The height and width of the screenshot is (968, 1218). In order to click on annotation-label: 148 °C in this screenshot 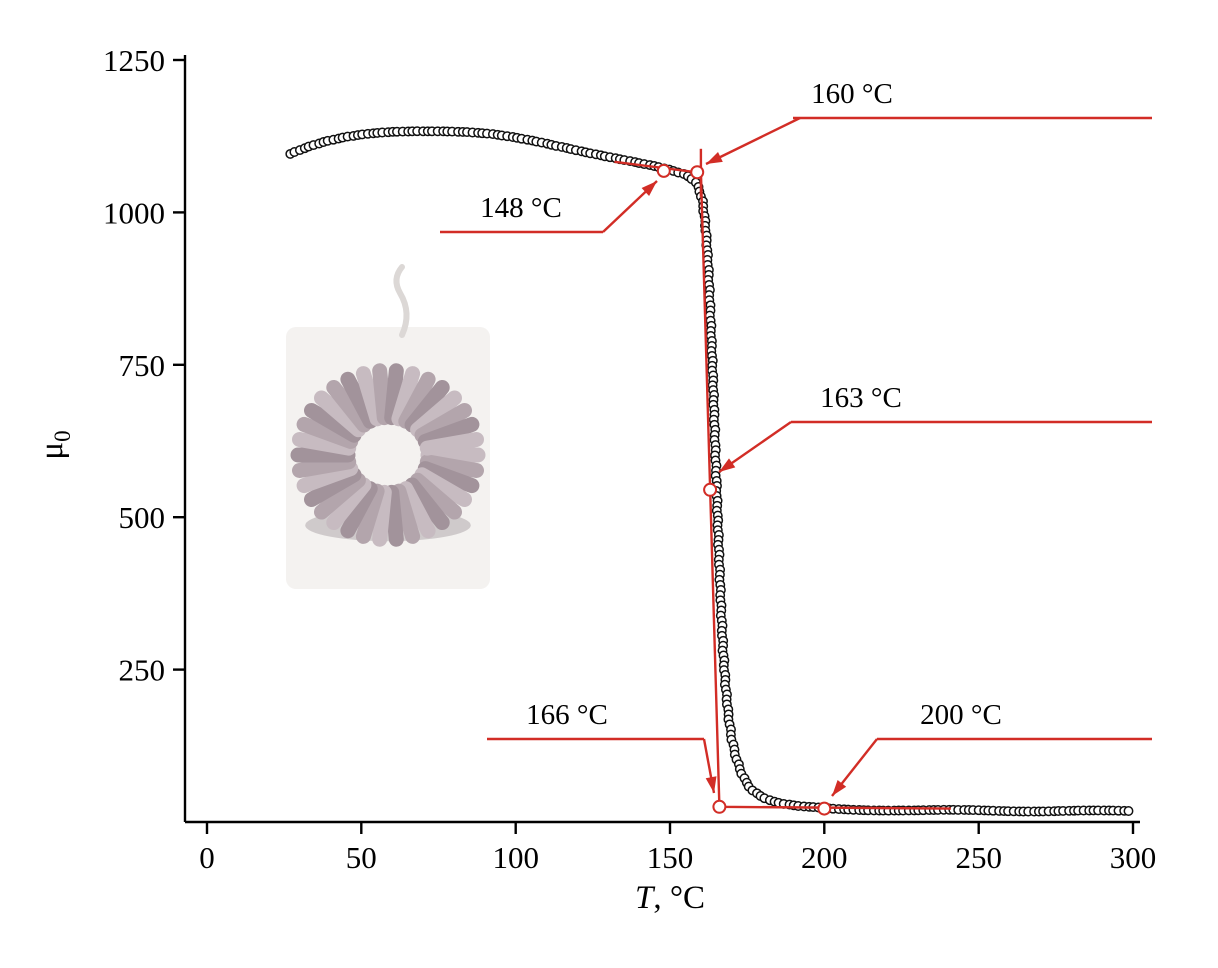, I will do `click(521, 208)`.